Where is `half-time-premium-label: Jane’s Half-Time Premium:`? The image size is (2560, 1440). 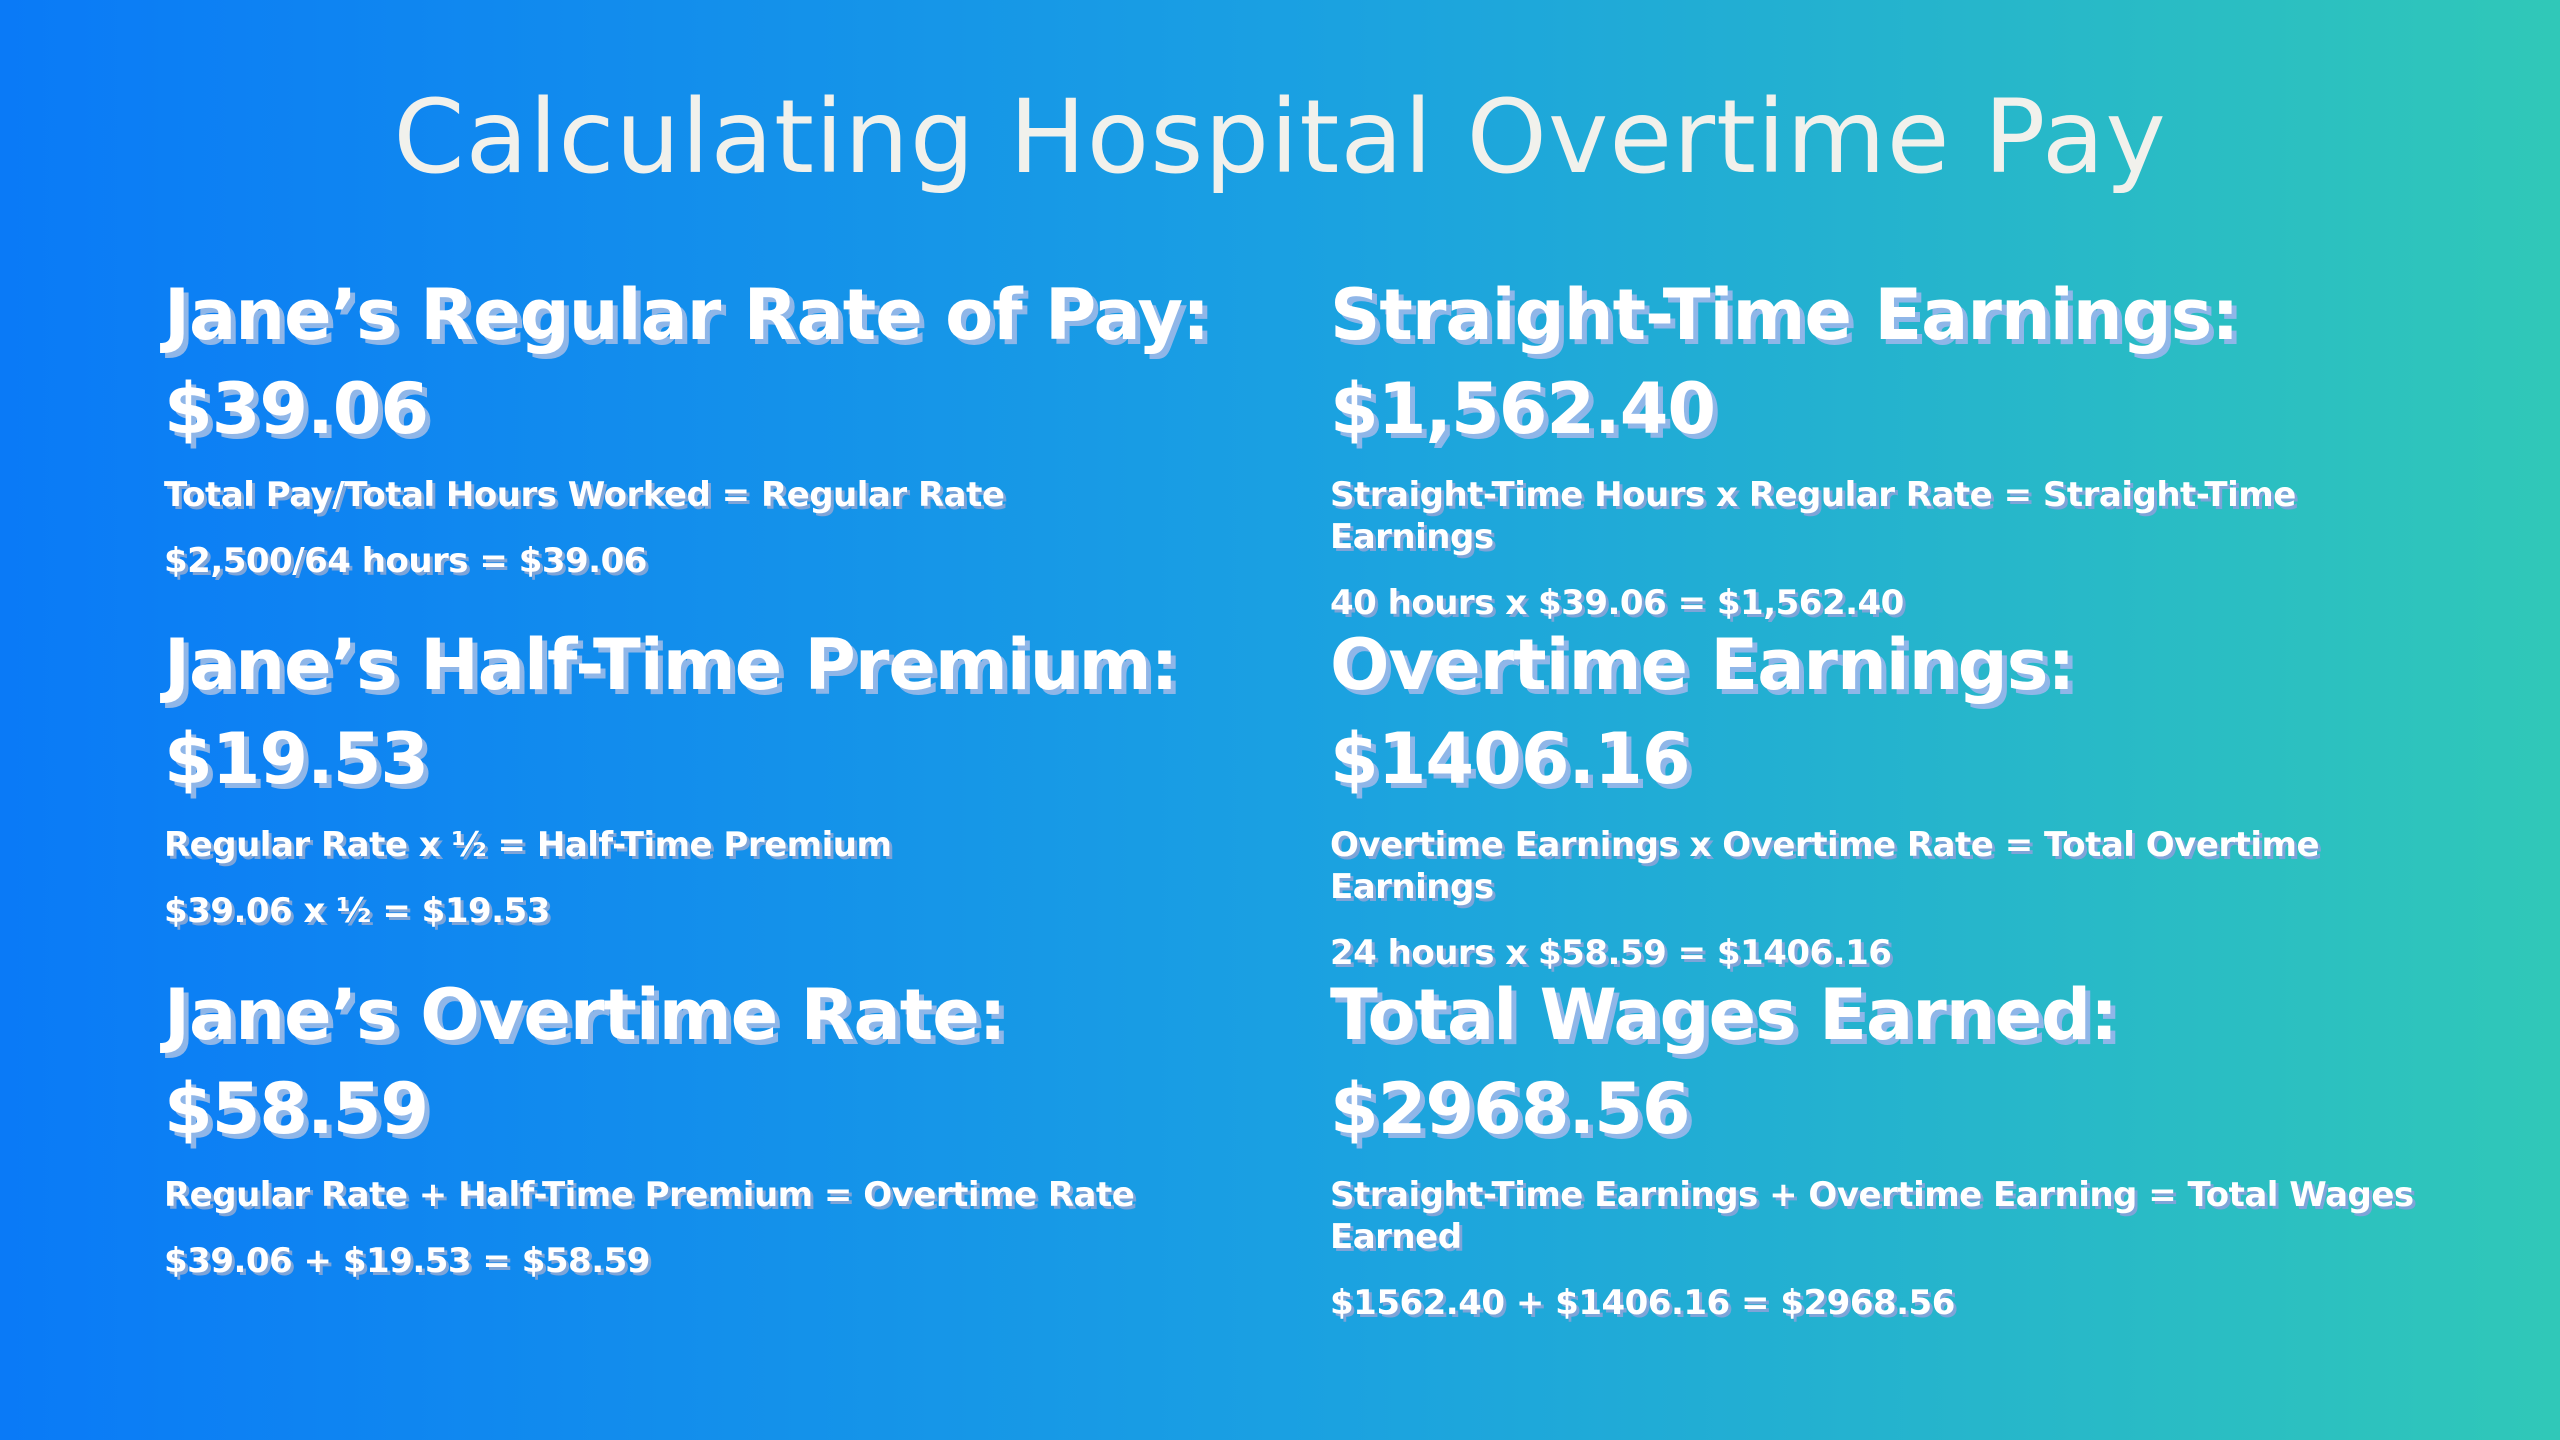
half-time-premium-label: Jane’s Half-Time Premium: is located at coordinates (671, 665).